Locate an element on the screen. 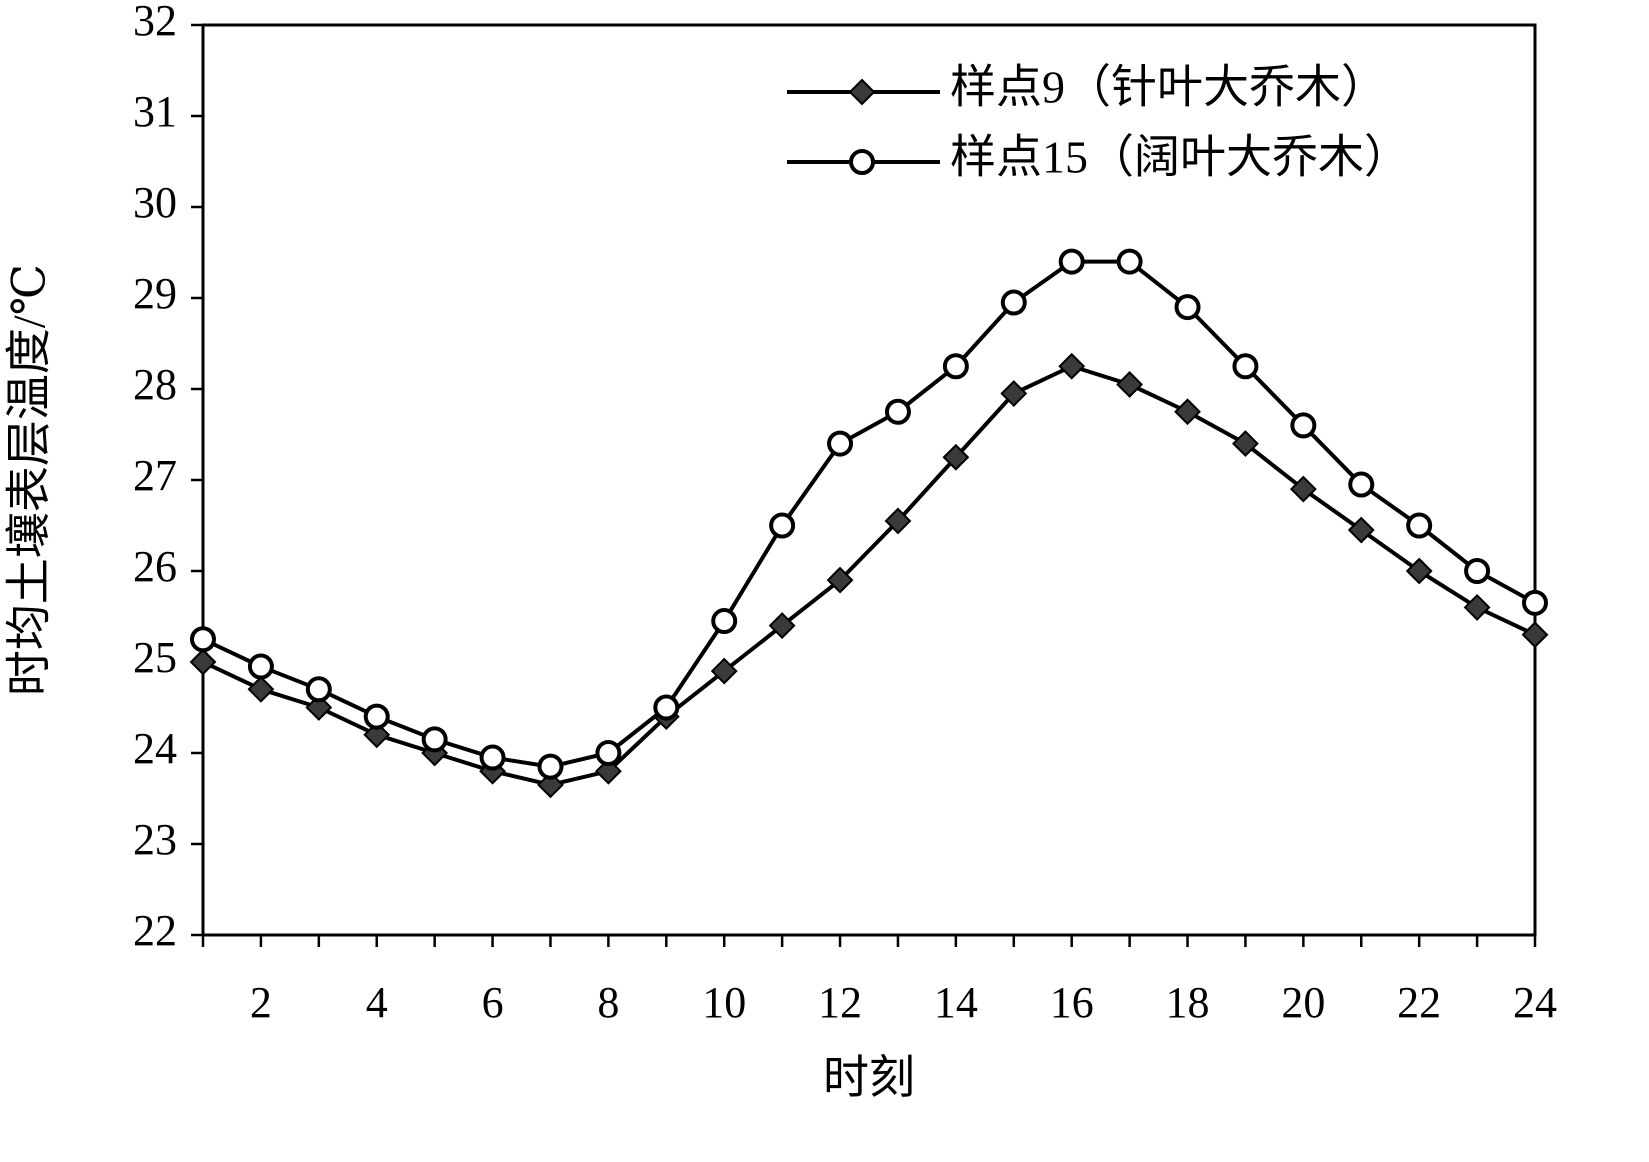 This screenshot has width=1649, height=1162. legend-entry: 样点15（阔叶大乔木） is located at coordinates (1098, 157).